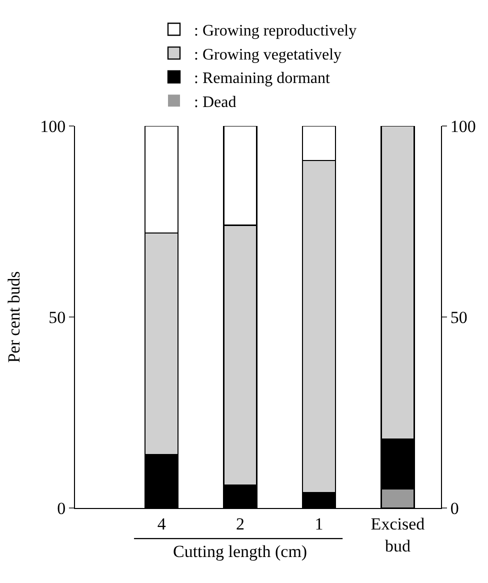  What do you see at coordinates (398, 535) in the screenshot?
I see `x-tick-label: Excised bud` at bounding box center [398, 535].